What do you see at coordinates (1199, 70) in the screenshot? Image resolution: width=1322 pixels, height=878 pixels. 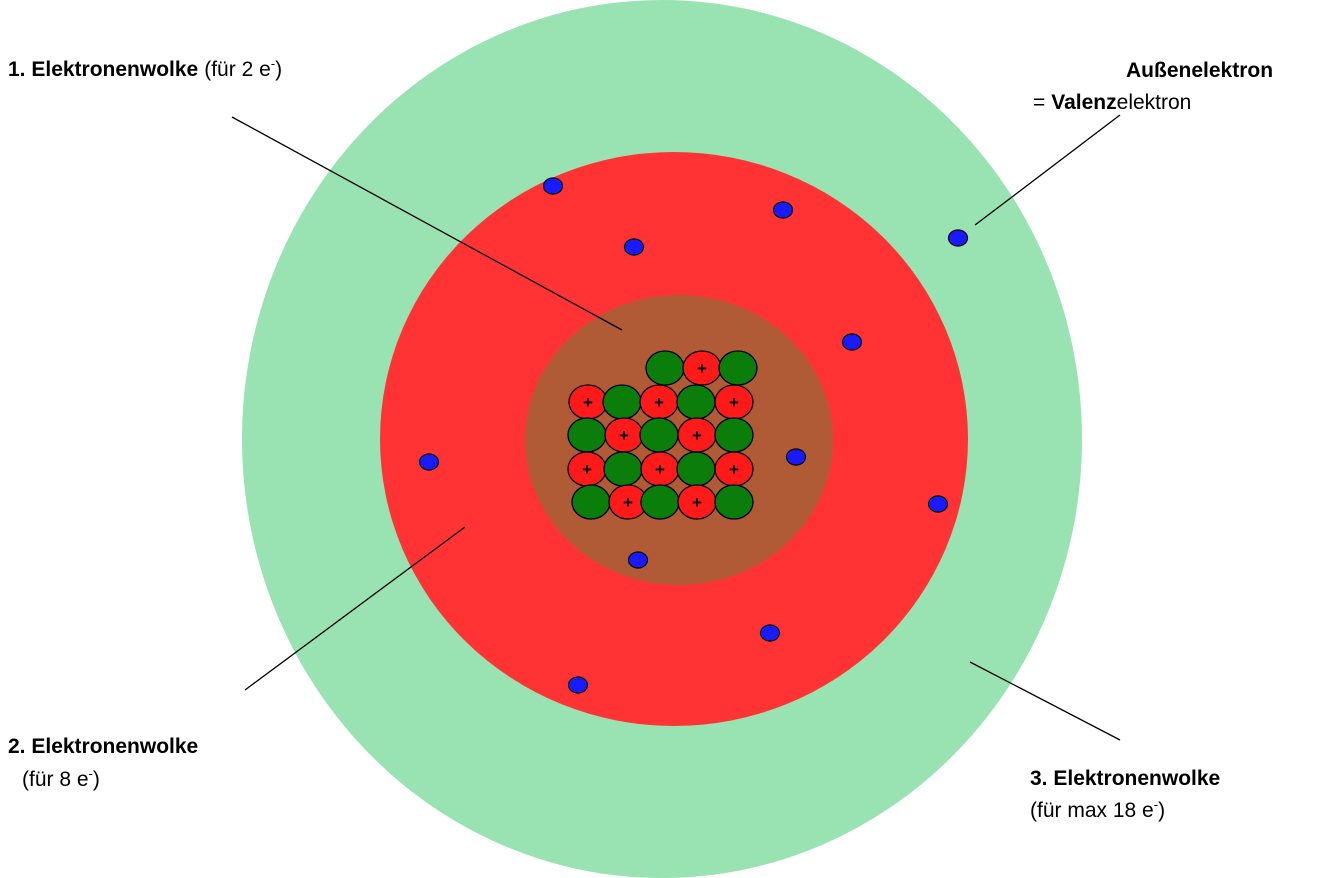 I see `valence-title: Außenelektron` at bounding box center [1199, 70].